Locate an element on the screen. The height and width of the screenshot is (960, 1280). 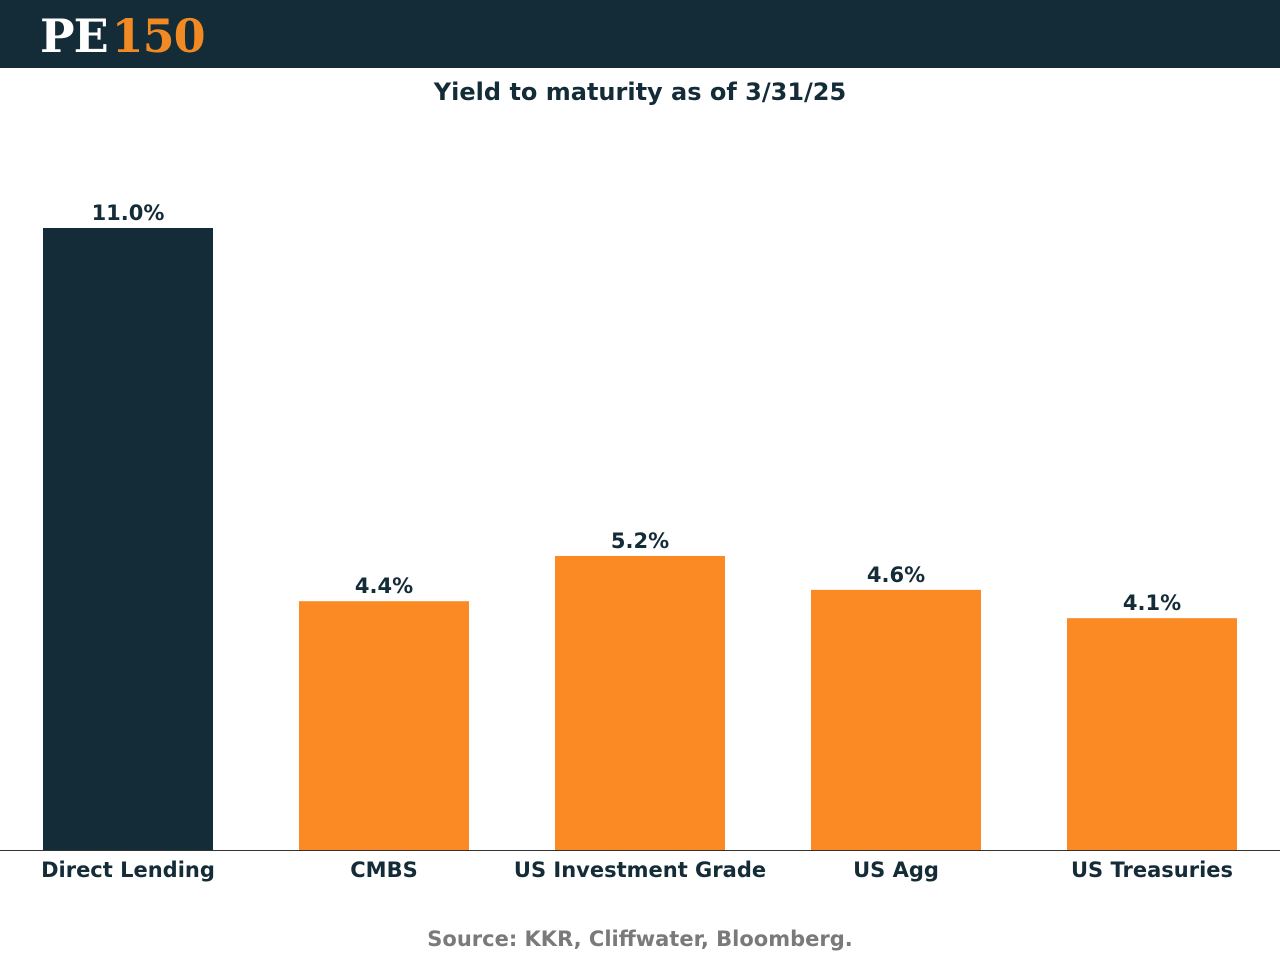
tick-label-us-agg: US Agg is located at coordinates (896, 870).